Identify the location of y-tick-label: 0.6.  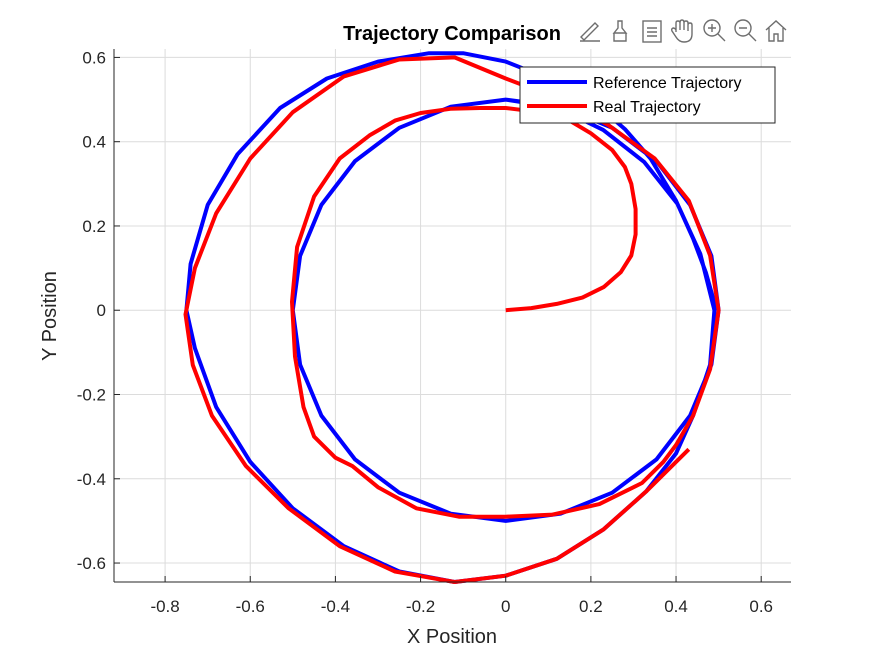
(94, 57).